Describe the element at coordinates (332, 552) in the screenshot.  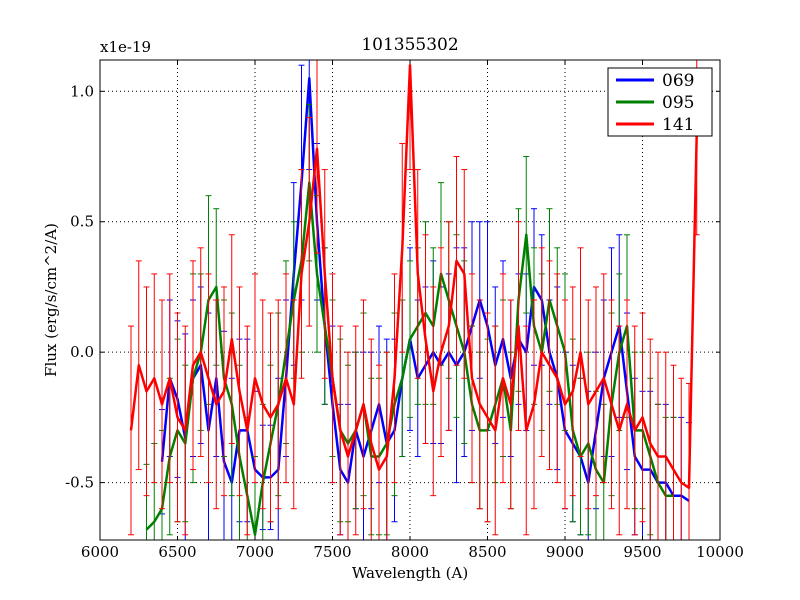
I see `x-tick-label: 7500` at that location.